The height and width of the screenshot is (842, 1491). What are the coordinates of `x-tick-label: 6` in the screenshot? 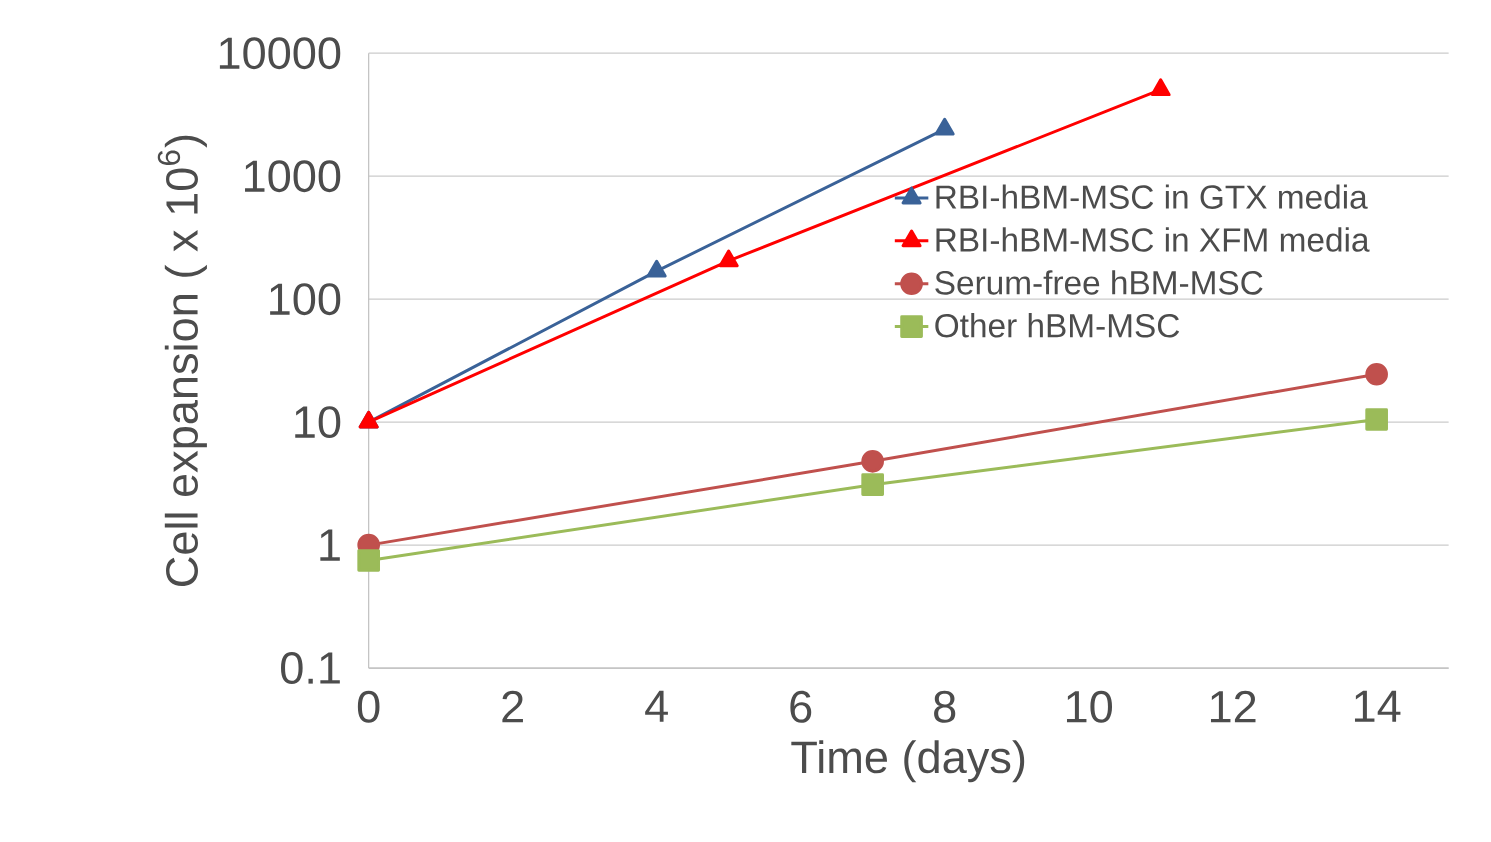 It's located at (801, 707).